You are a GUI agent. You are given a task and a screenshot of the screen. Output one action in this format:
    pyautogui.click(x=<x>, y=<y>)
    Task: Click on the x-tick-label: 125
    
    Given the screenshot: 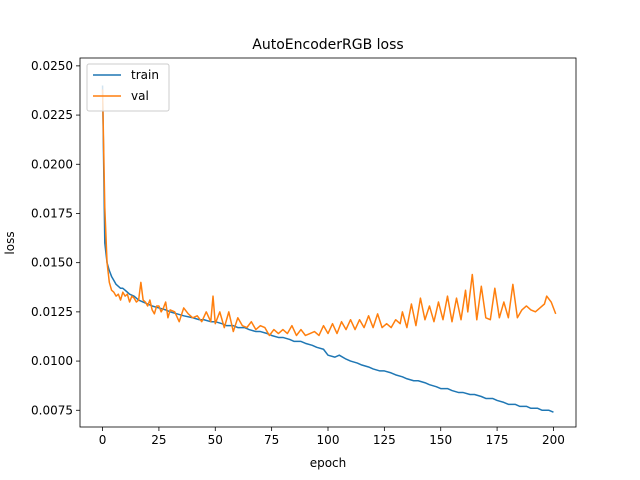 What is the action you would take?
    pyautogui.click(x=384, y=440)
    